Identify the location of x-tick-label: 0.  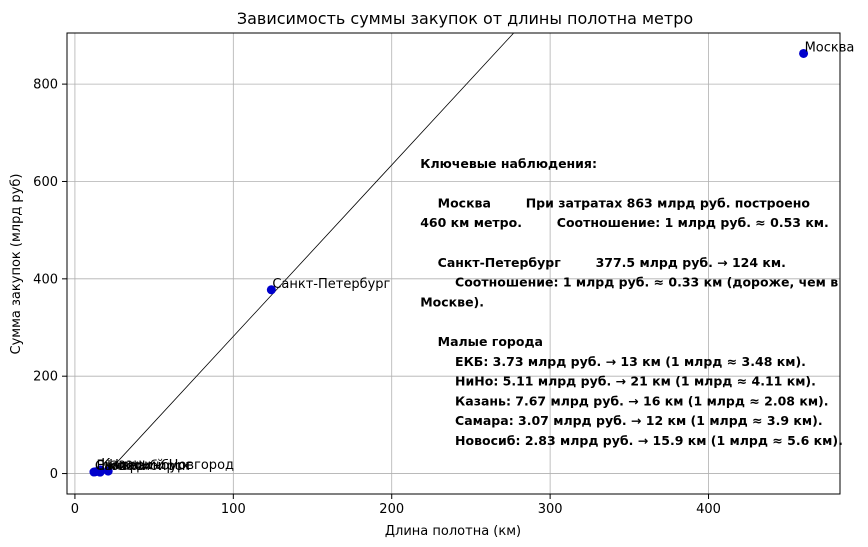
(75, 509).